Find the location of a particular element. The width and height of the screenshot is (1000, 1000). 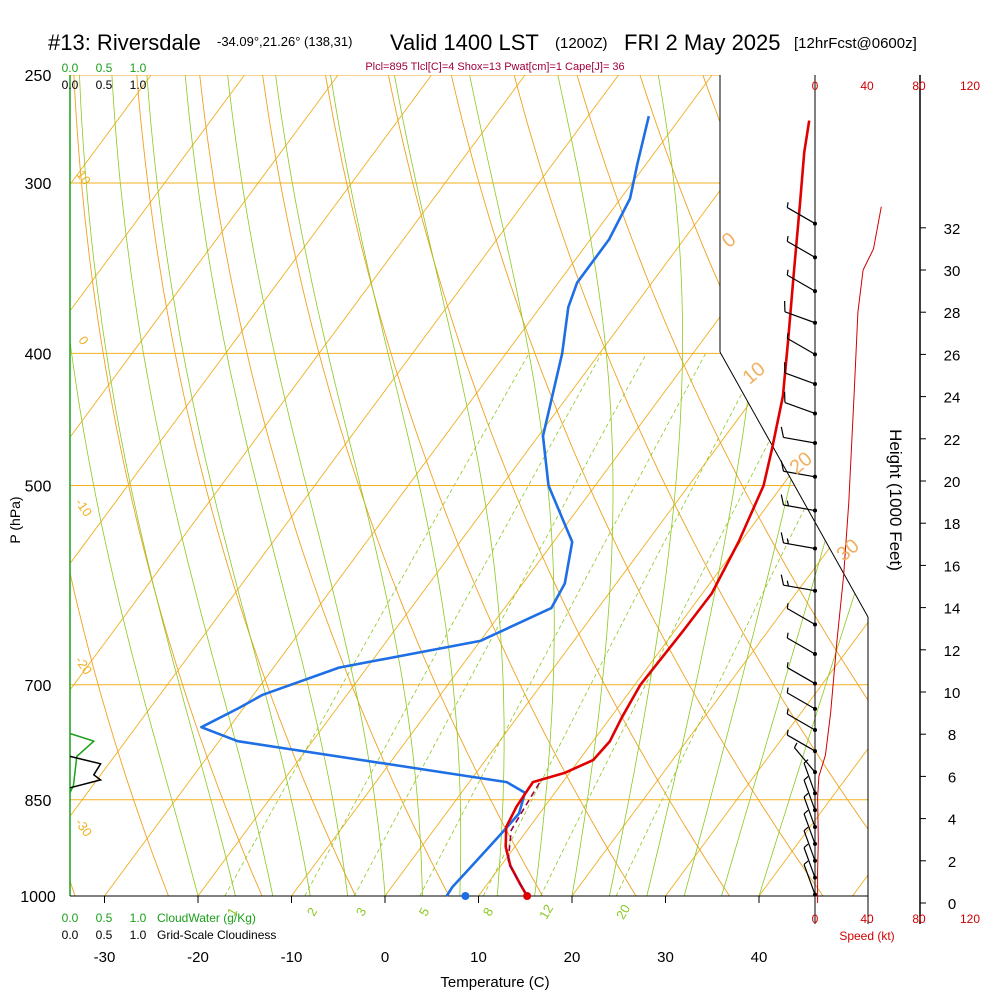

speed-tick-label-top: 120 is located at coordinates (970, 86).